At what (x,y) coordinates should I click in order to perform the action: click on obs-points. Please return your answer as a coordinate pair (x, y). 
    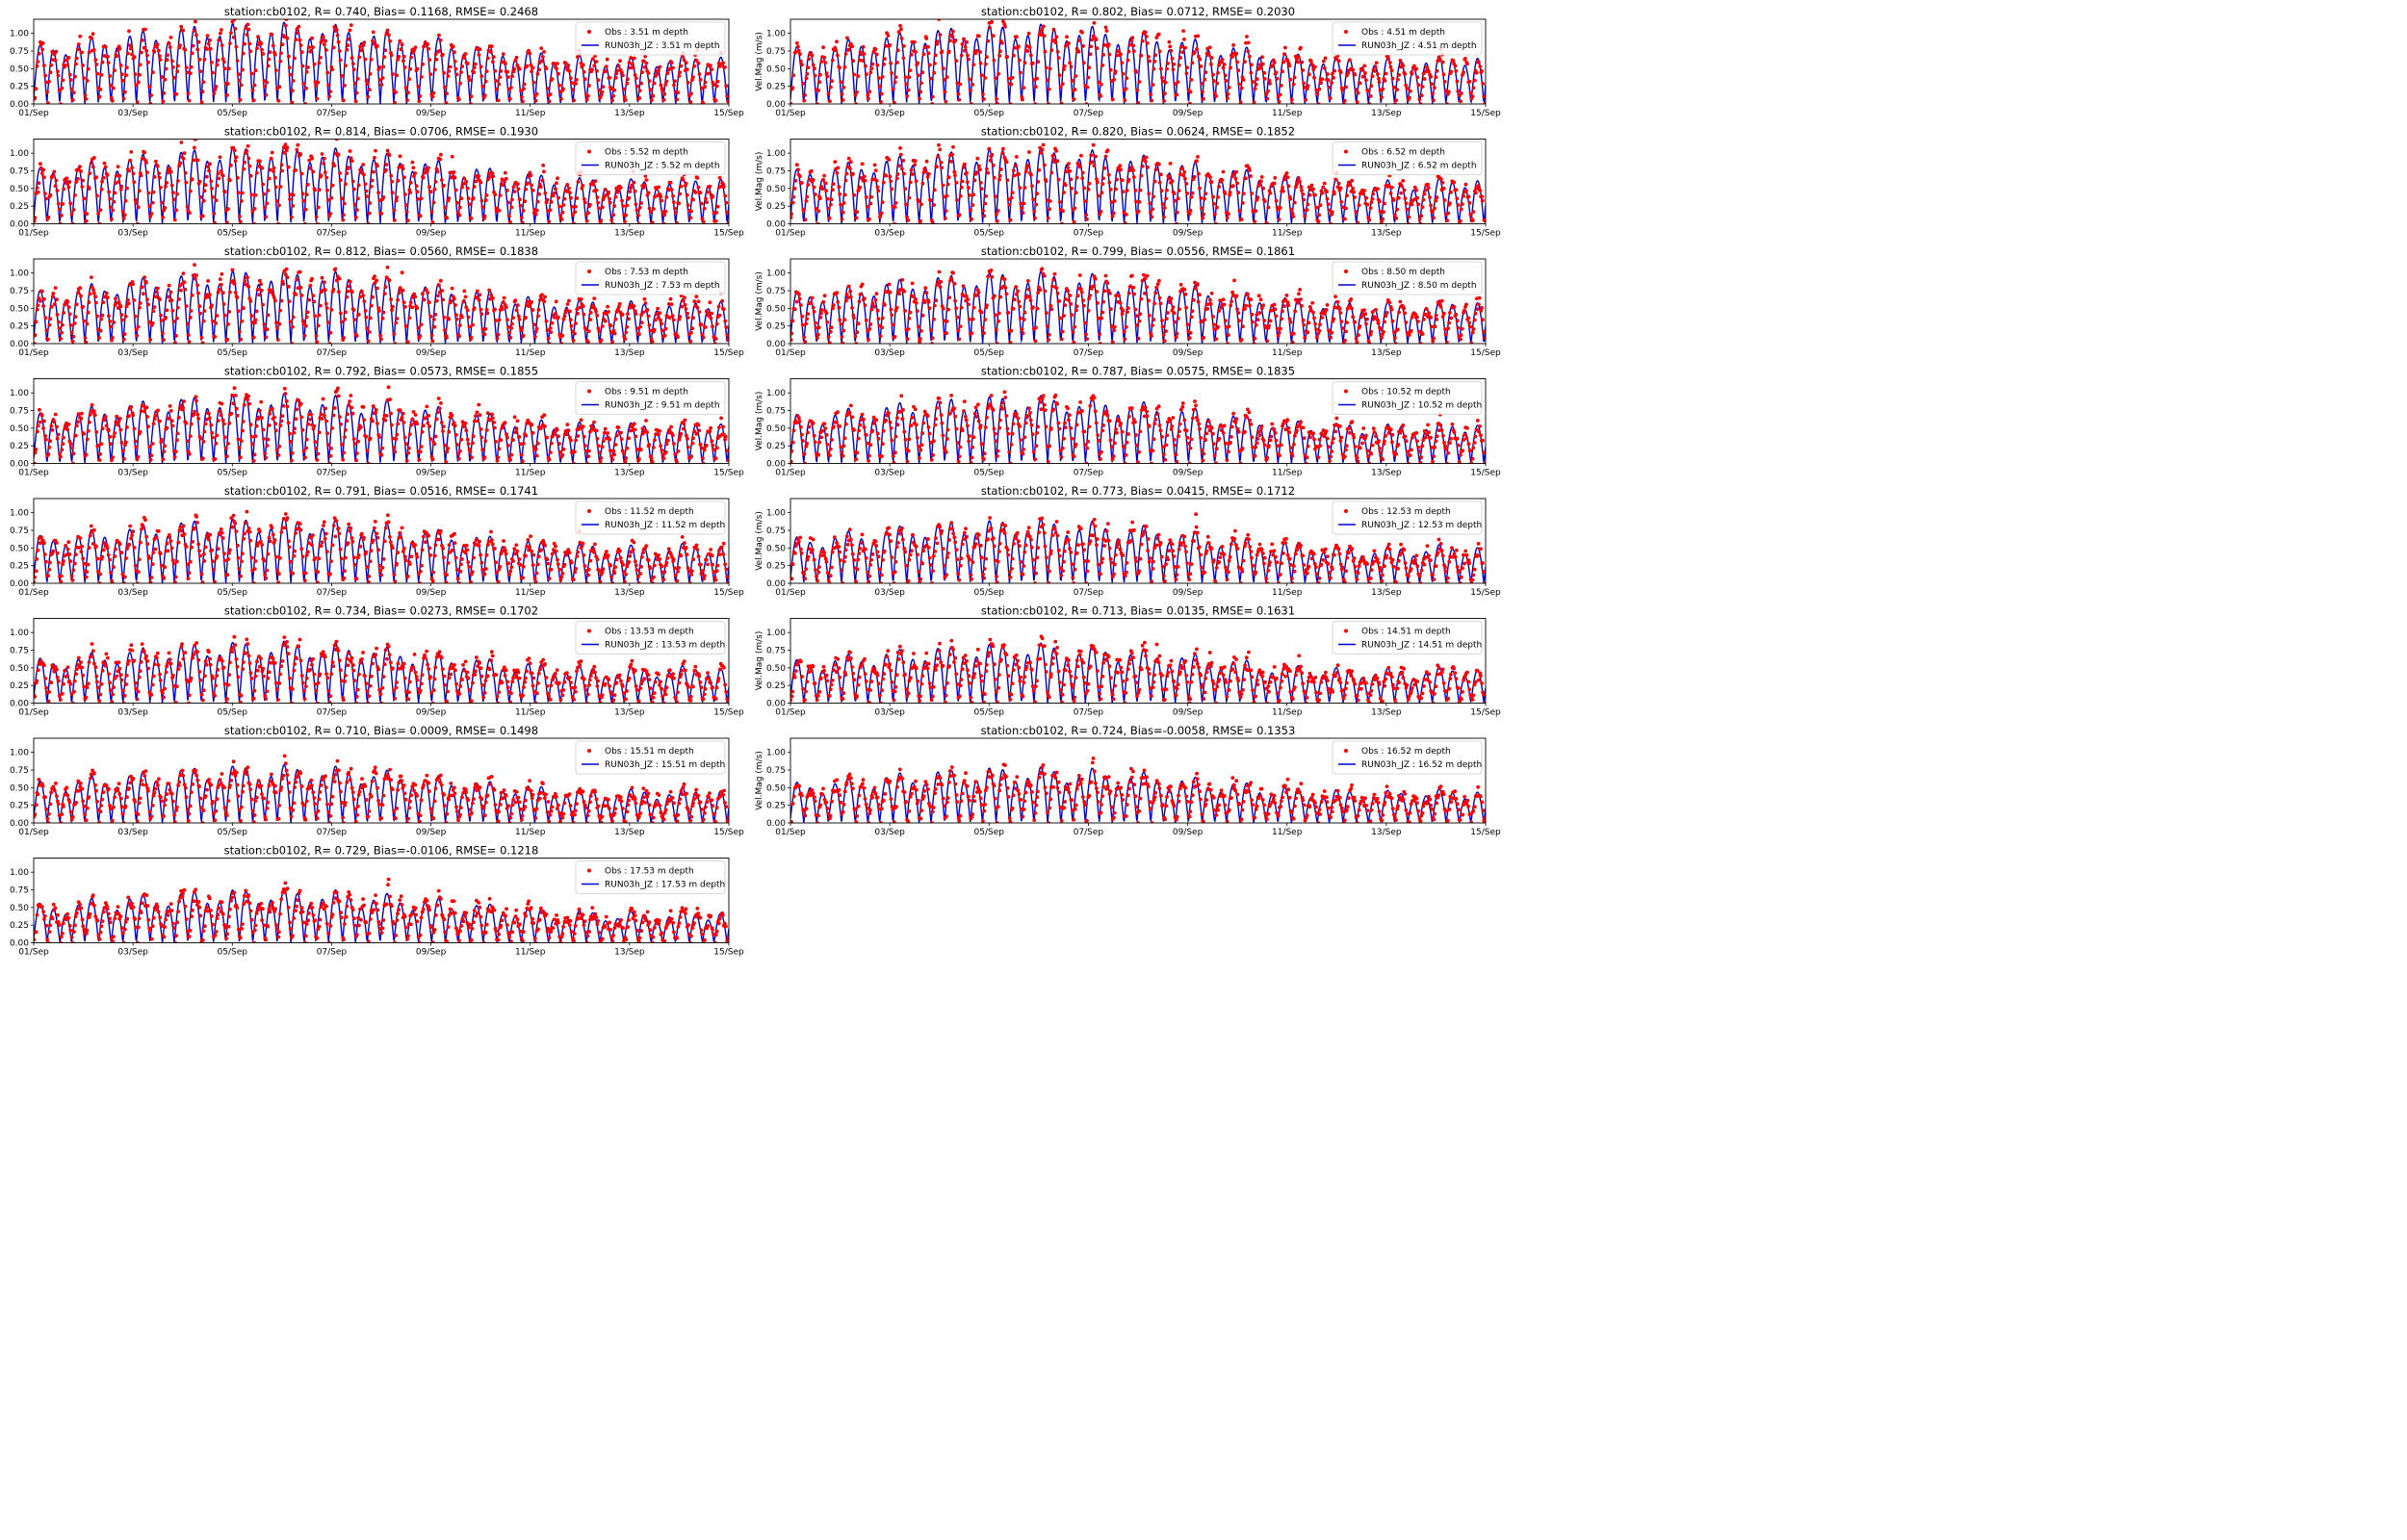
    Looking at the image, I should click on (381, 303).